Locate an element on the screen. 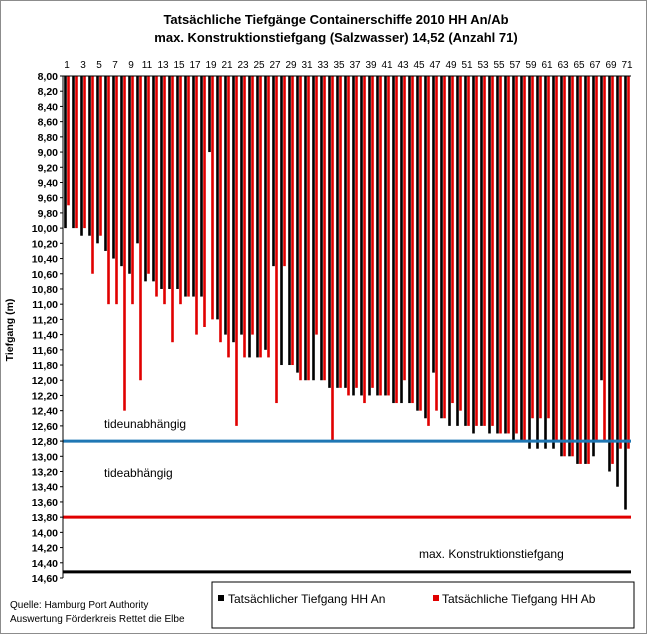 The height and width of the screenshot is (634, 647). y-tick-label: 8,20 is located at coordinates (48, 92).